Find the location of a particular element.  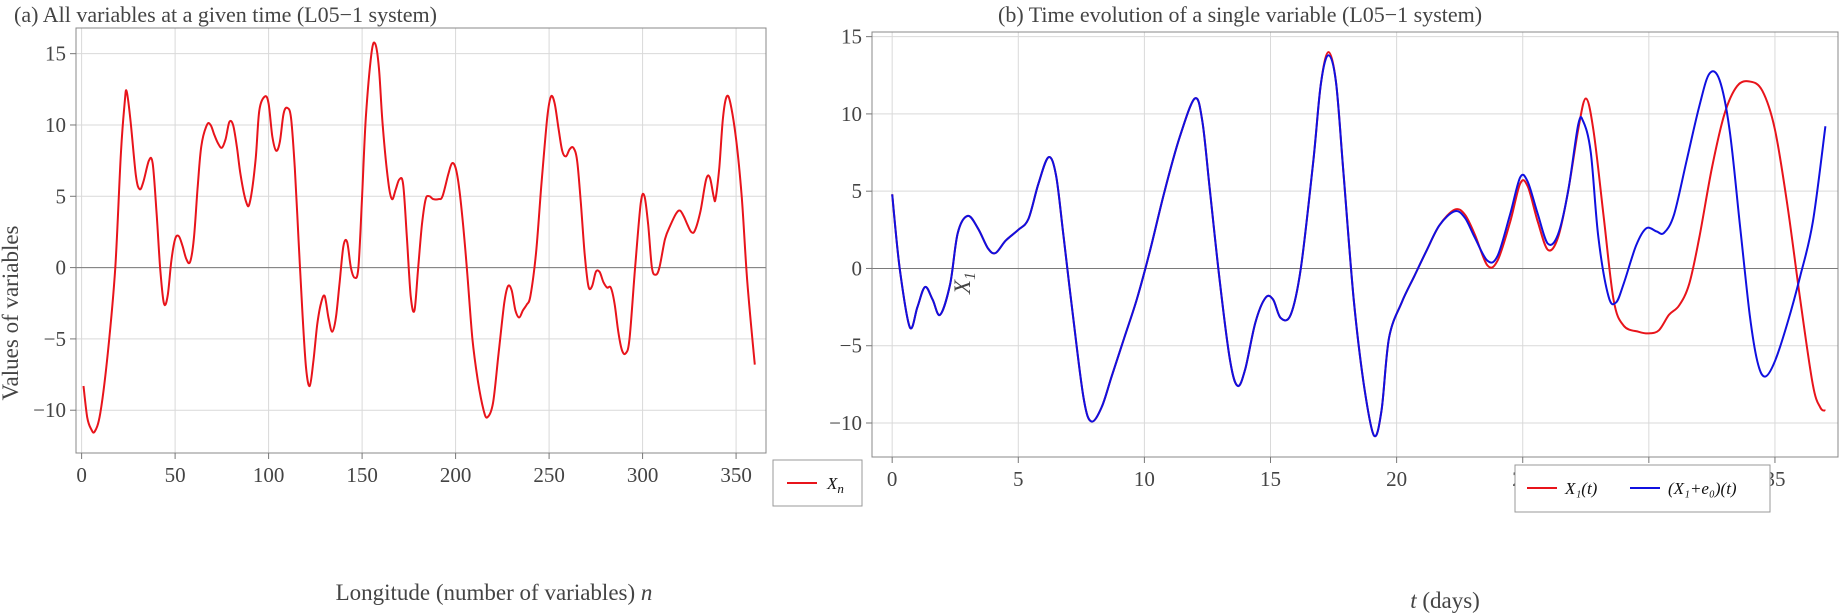

legend-label-xn: Xn is located at coordinates (835, 485).